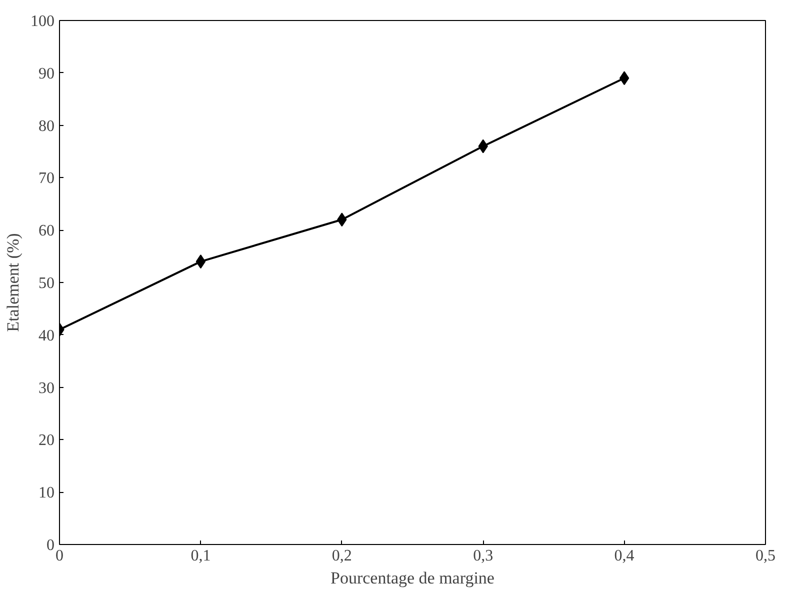  What do you see at coordinates (46, 493) in the screenshot?
I see `y-tick-label: 10` at bounding box center [46, 493].